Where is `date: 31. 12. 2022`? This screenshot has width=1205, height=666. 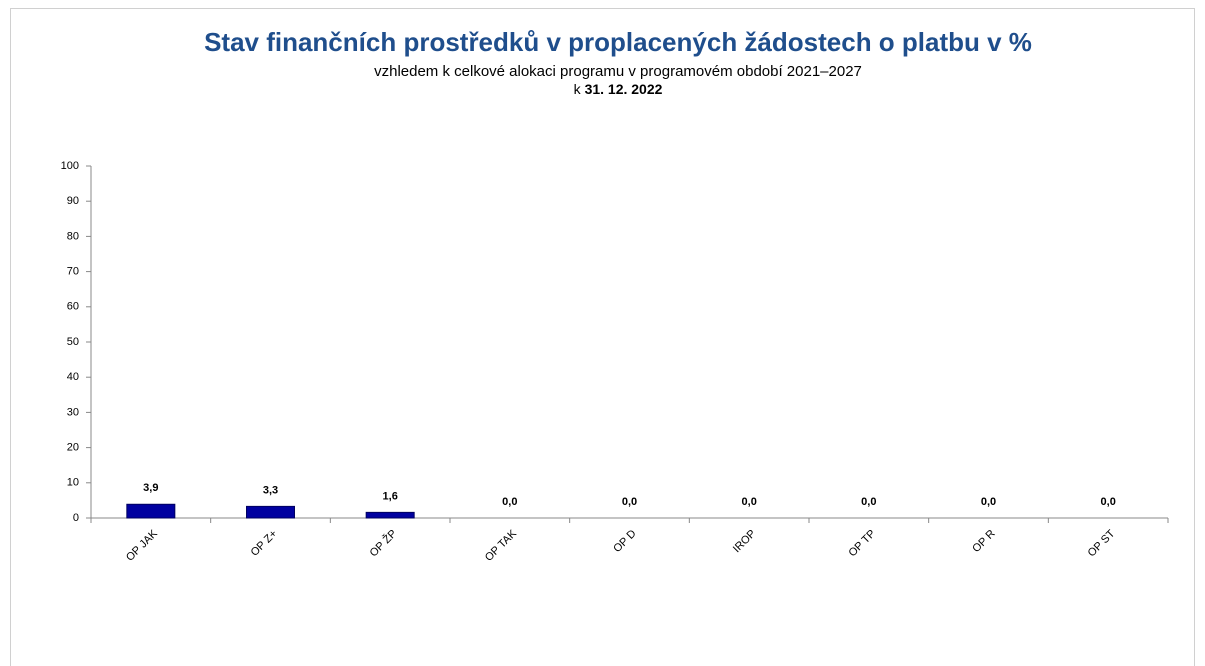 date: 31. 12. 2022 is located at coordinates (624, 89).